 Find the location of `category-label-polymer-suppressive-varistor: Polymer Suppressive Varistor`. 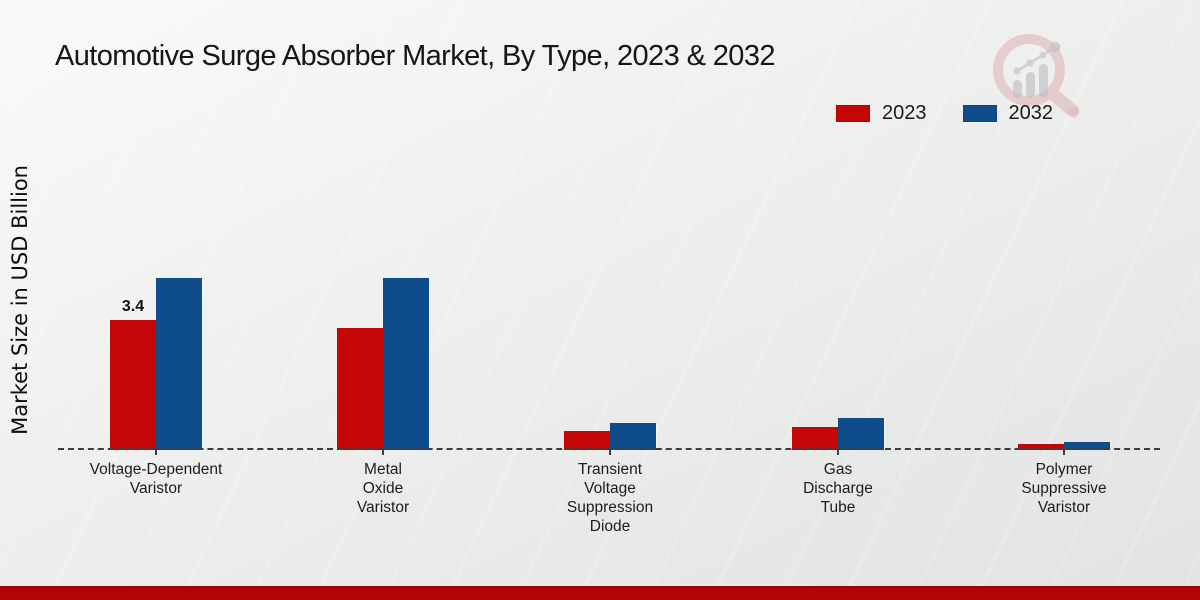

category-label-polymer-suppressive-varistor: Polymer Suppressive Varistor is located at coordinates (1064, 488).